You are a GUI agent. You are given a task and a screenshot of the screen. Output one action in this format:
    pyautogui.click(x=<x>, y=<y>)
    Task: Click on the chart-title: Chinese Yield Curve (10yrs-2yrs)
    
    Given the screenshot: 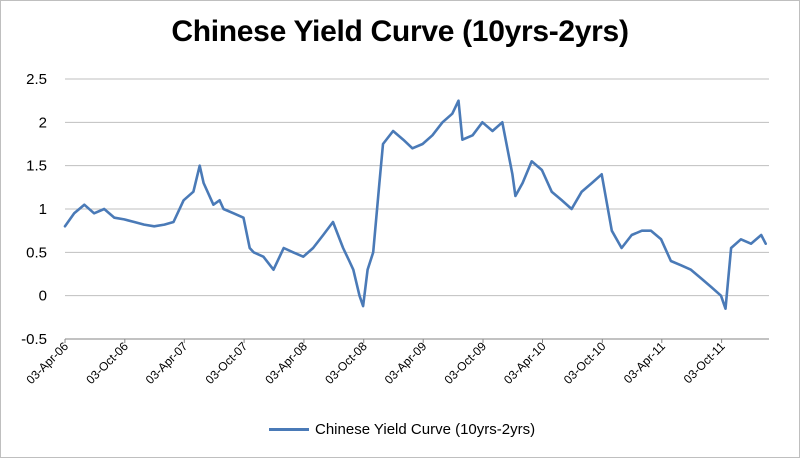 What is the action you would take?
    pyautogui.click(x=400, y=31)
    